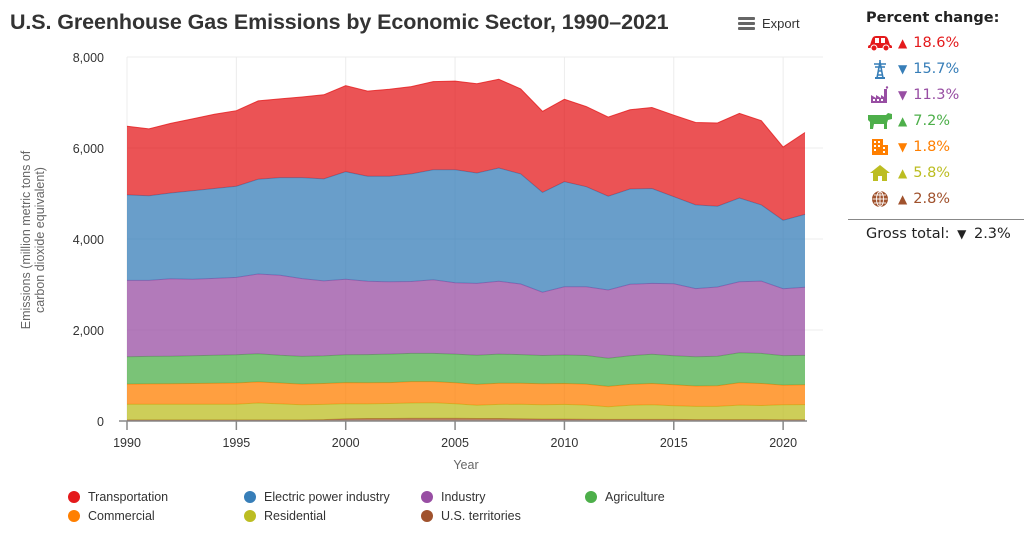  I want to click on percent-change-row: ▼ 15.7%, so click(945, 69).